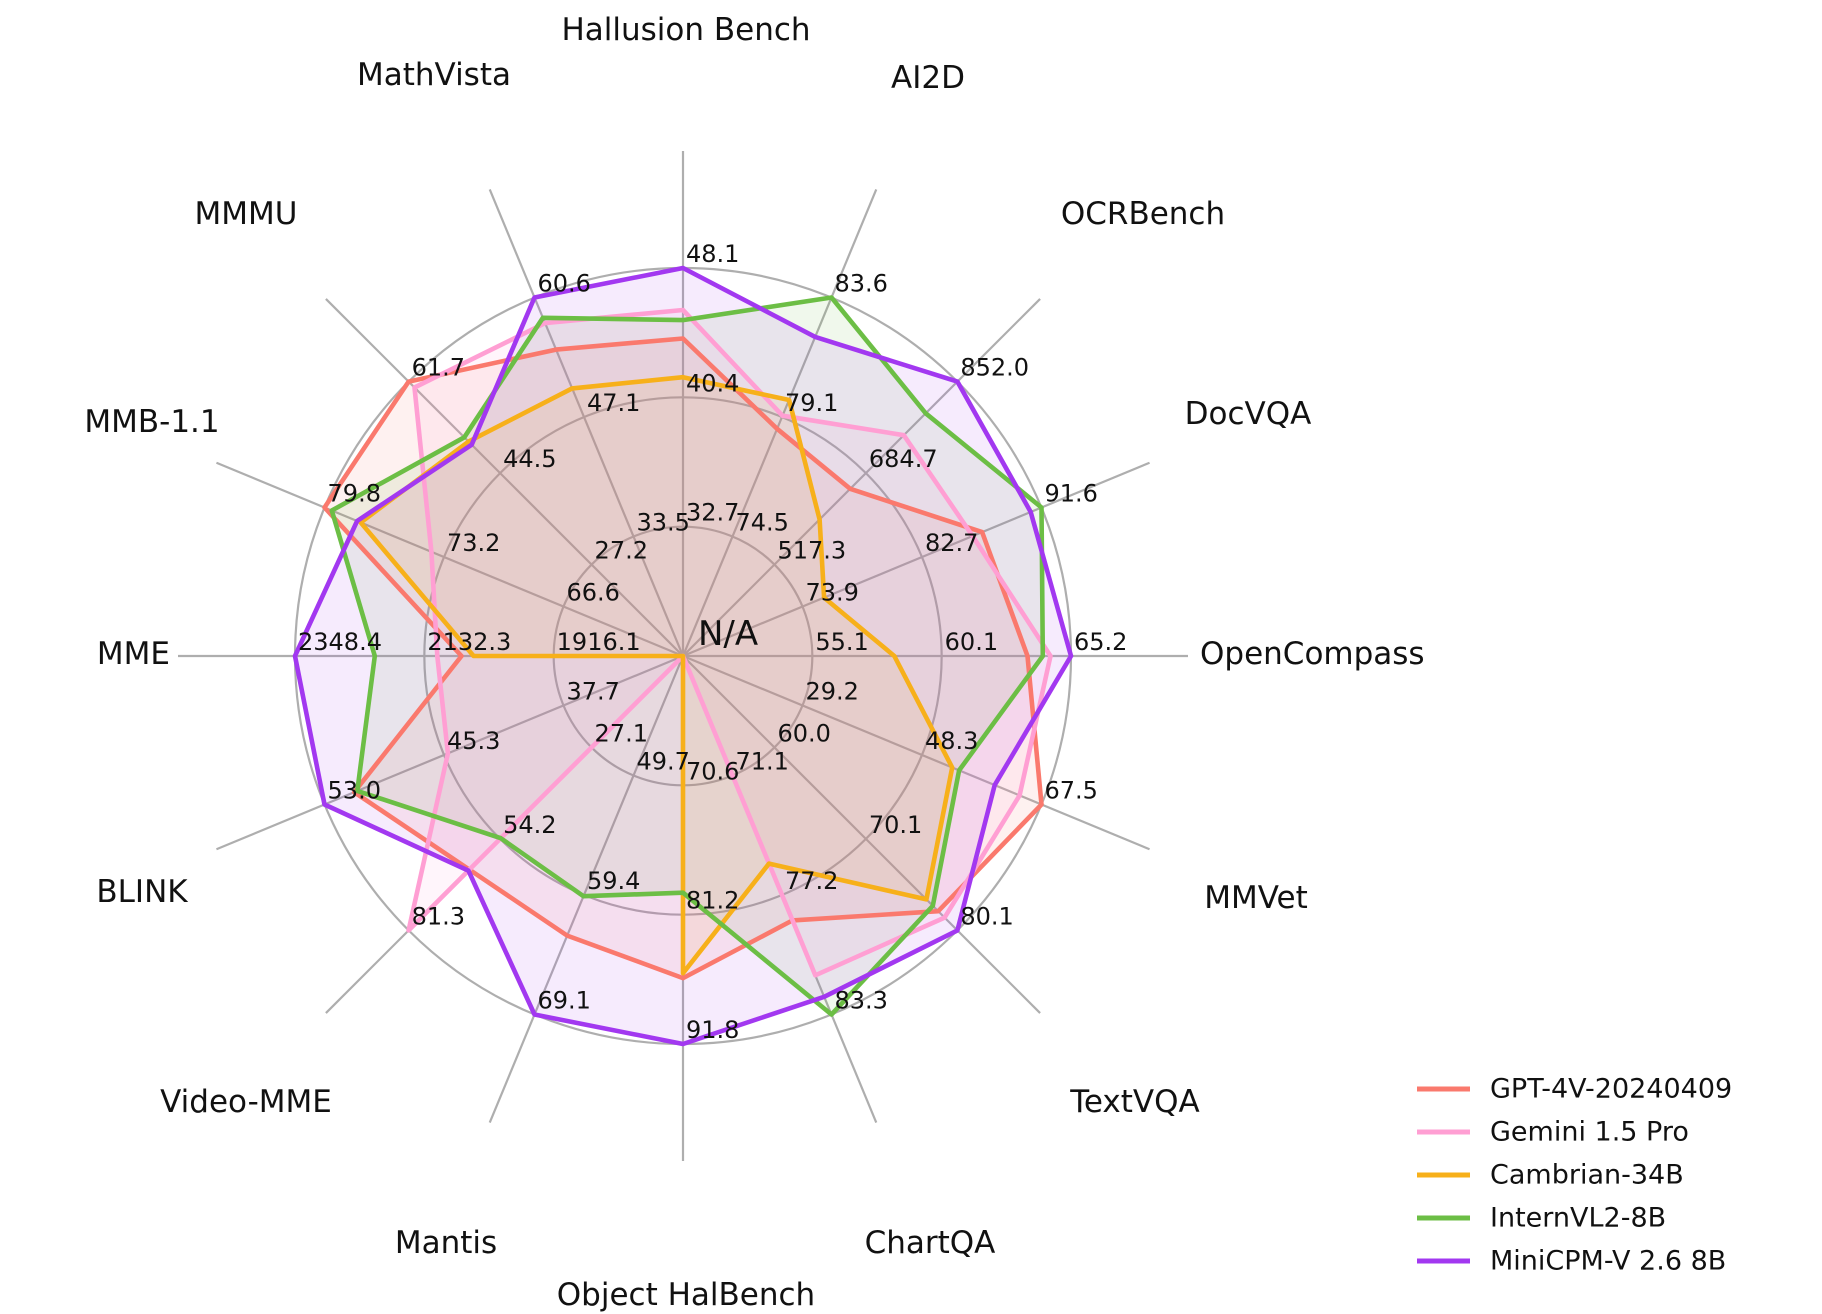 The width and height of the screenshot is (1822, 1314). What do you see at coordinates (529, 459) in the screenshot?
I see `tick-label-mmmu-1: 44.5` at bounding box center [529, 459].